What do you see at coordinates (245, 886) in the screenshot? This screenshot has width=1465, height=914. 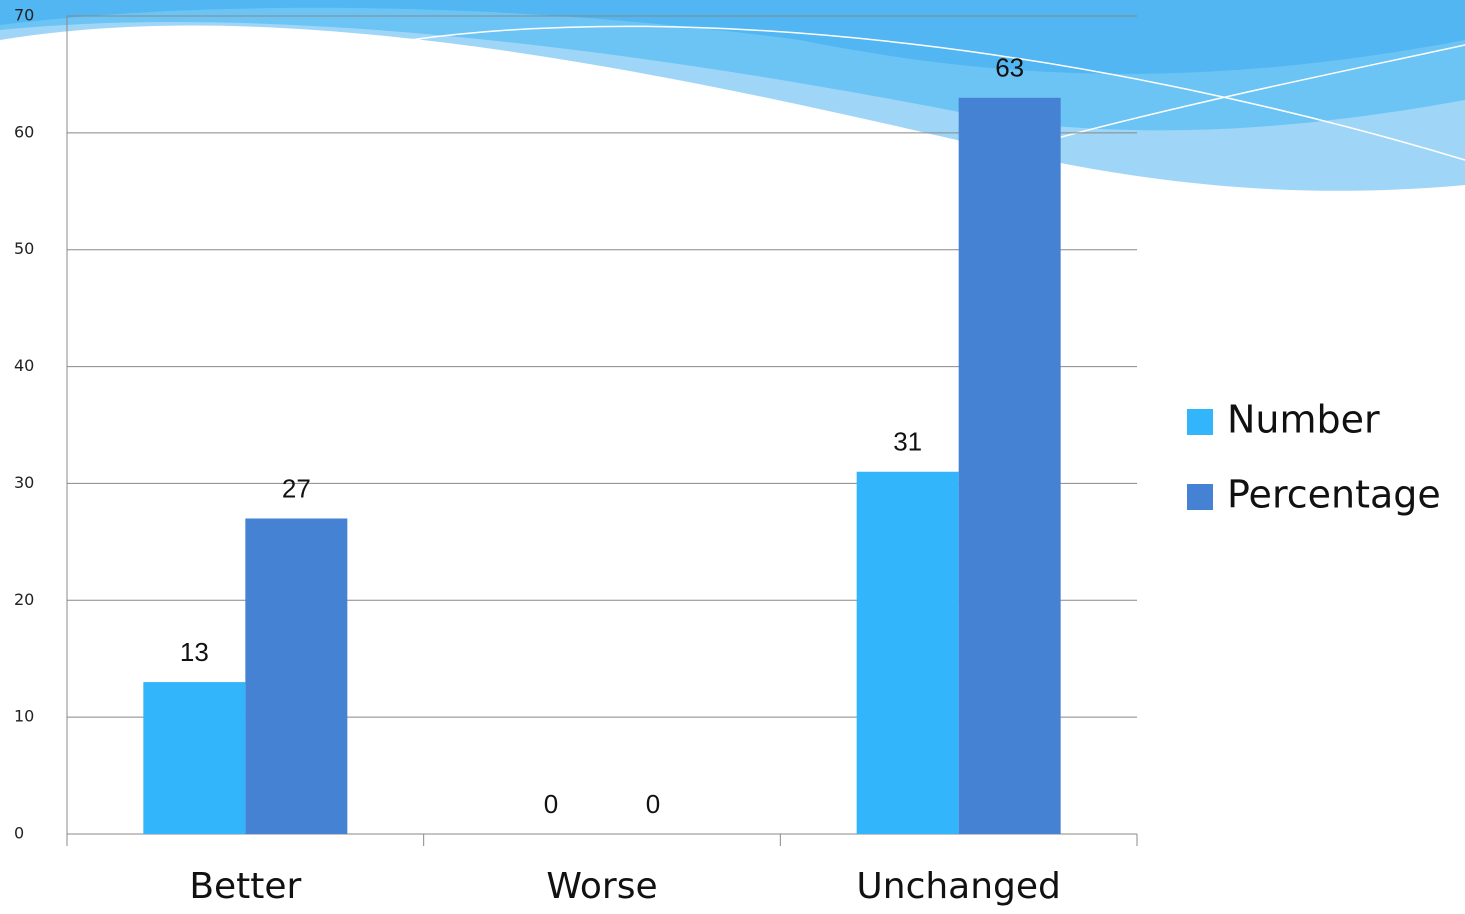 I see `x-tick-label: Better` at bounding box center [245, 886].